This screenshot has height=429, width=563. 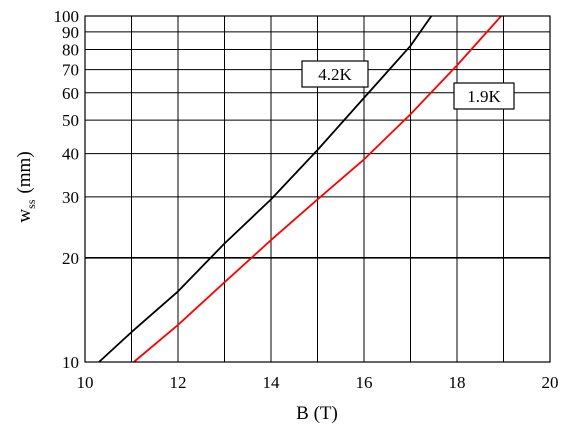 I want to click on legend-text-1-9k: 1.9K, so click(x=484, y=96).